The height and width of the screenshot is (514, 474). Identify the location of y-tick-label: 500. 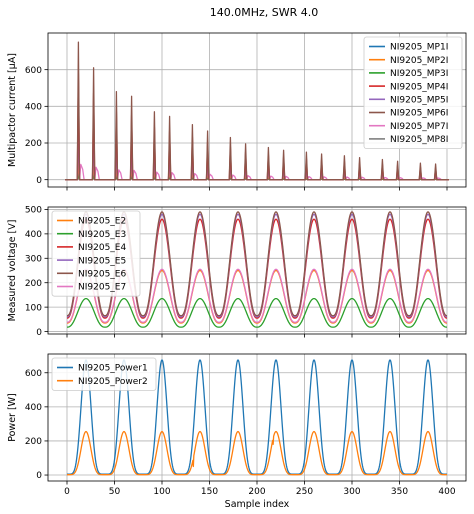
(33, 211).